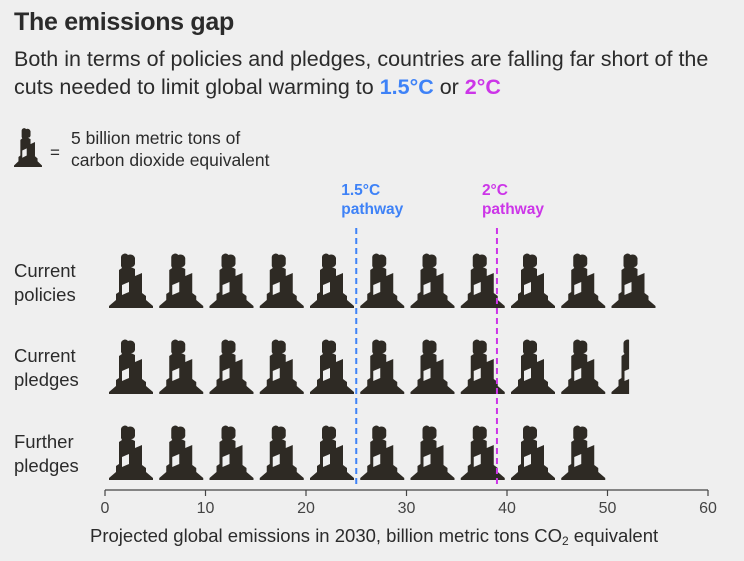  I want to click on pathway-label: 1.5°C, so click(360, 190).